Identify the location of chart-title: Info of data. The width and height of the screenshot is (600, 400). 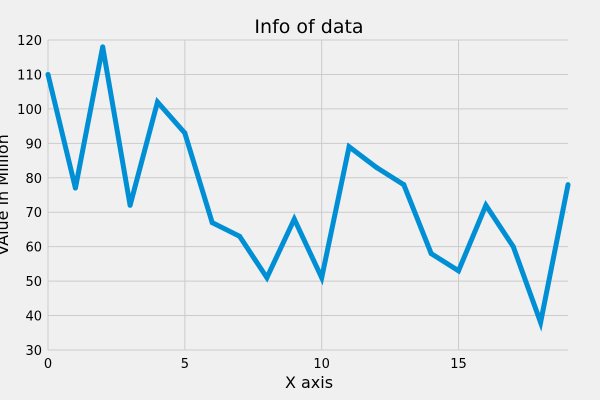
(308, 27).